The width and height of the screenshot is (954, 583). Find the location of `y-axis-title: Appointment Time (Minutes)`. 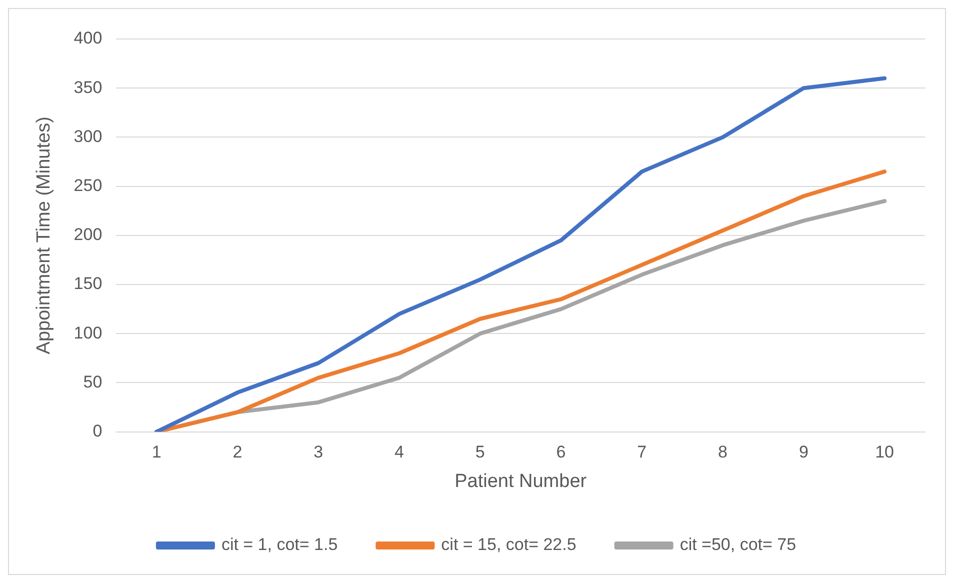

y-axis-title: Appointment Time (Minutes) is located at coordinates (44, 235).